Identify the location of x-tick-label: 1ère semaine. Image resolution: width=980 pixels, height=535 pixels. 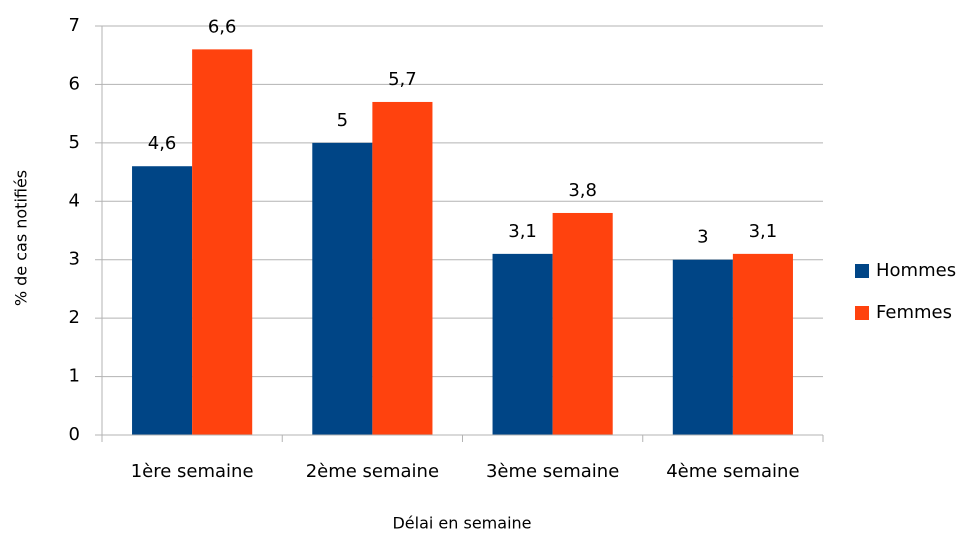
(192, 471).